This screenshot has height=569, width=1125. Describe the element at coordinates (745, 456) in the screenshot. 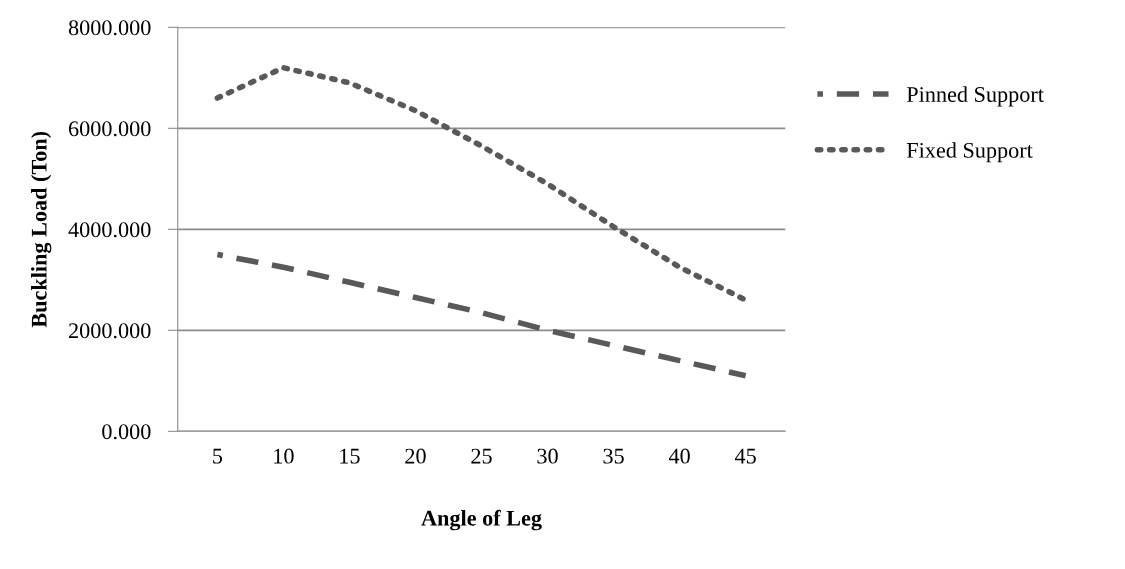

I see `x-tick-label: 45` at that location.